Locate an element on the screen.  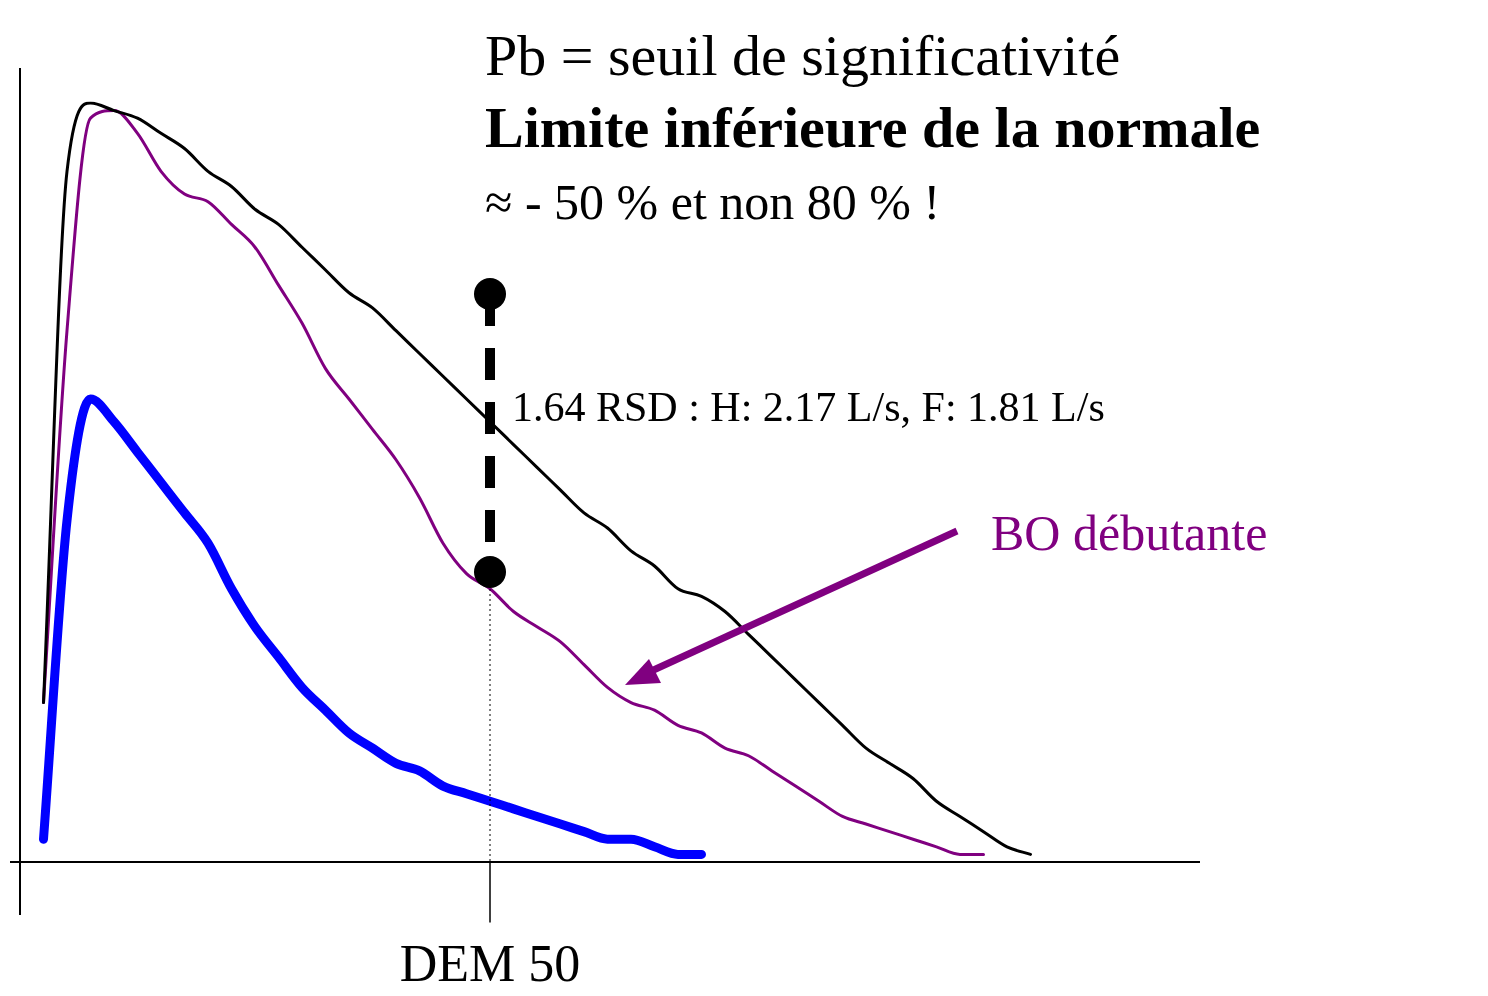
annotation: 1.64 RSD : H: 2.17 L/s, F: 1.81 L/s is located at coordinates (808, 407).